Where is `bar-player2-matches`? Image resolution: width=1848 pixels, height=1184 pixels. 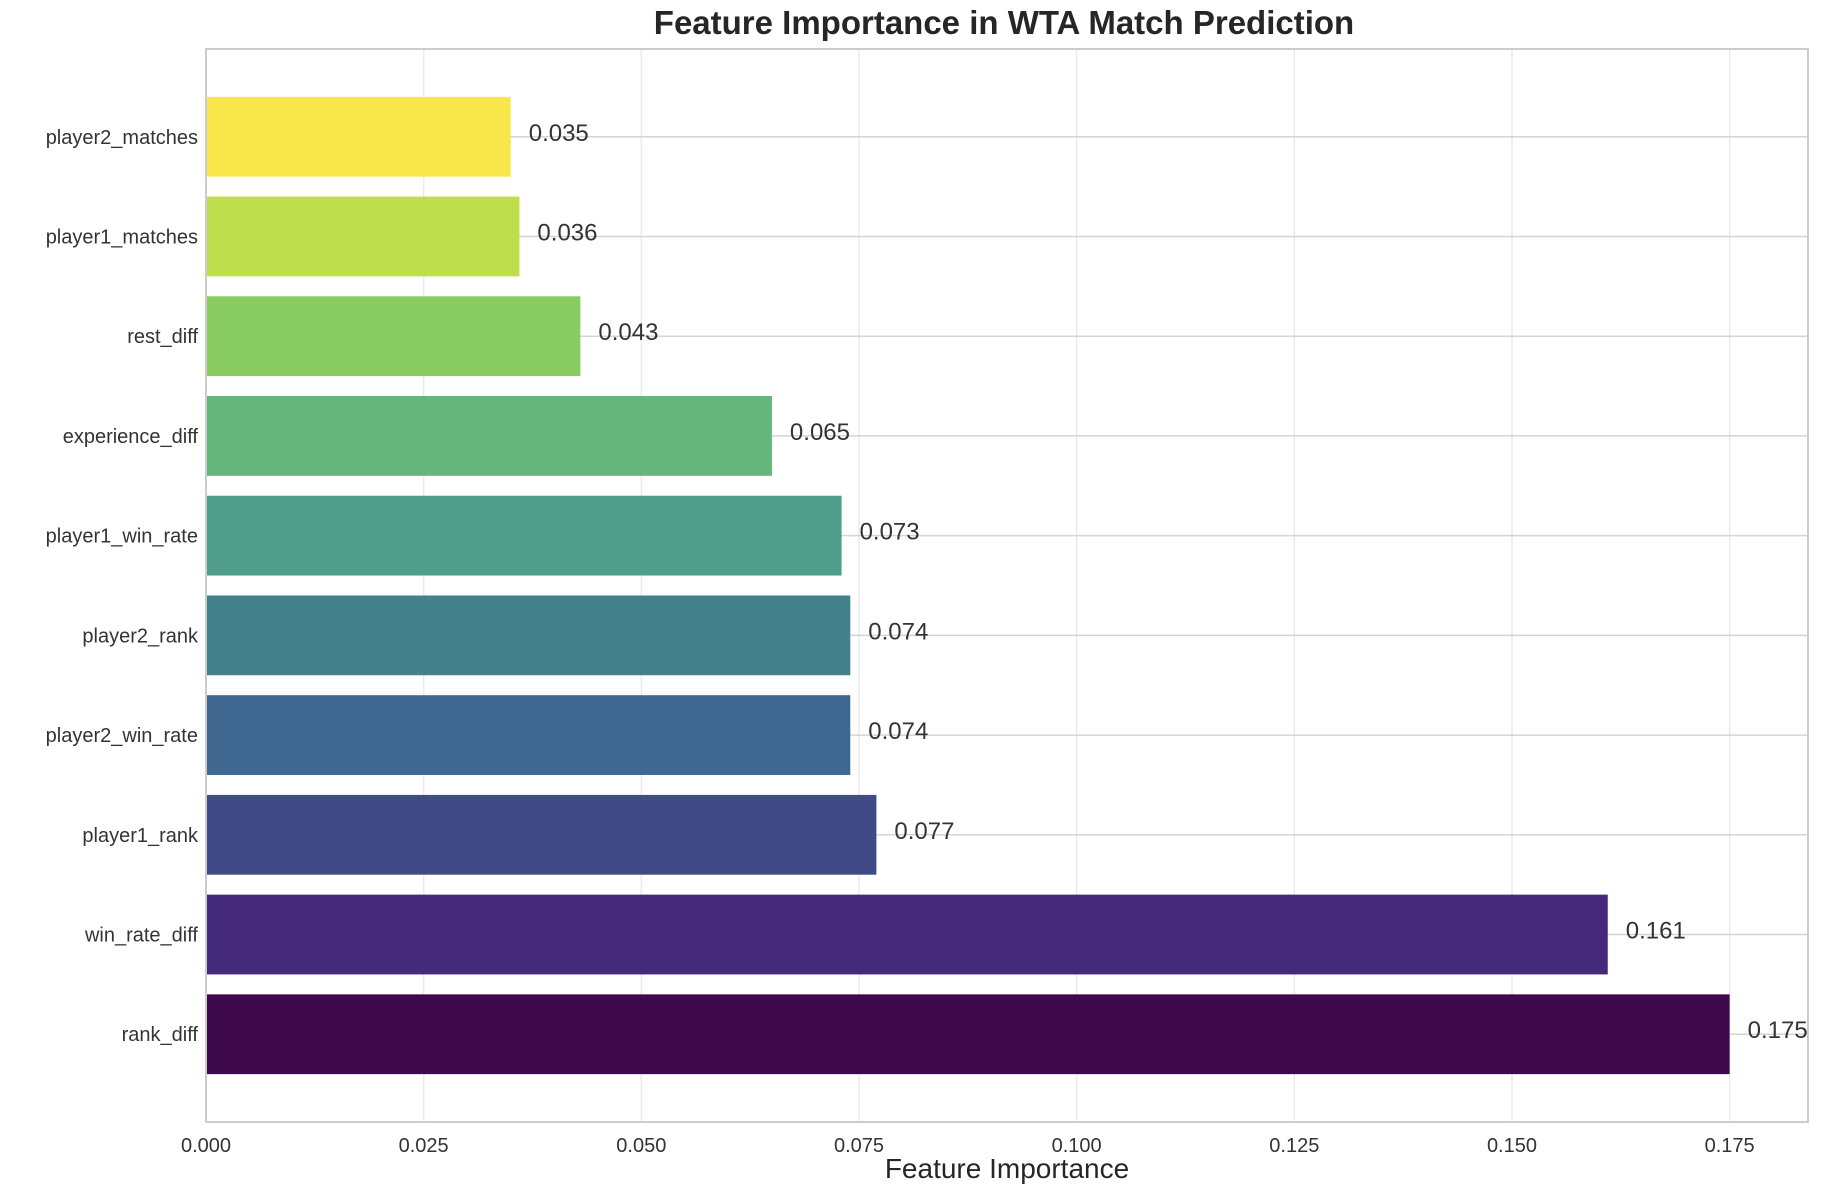 bar-player2-matches is located at coordinates (358, 136).